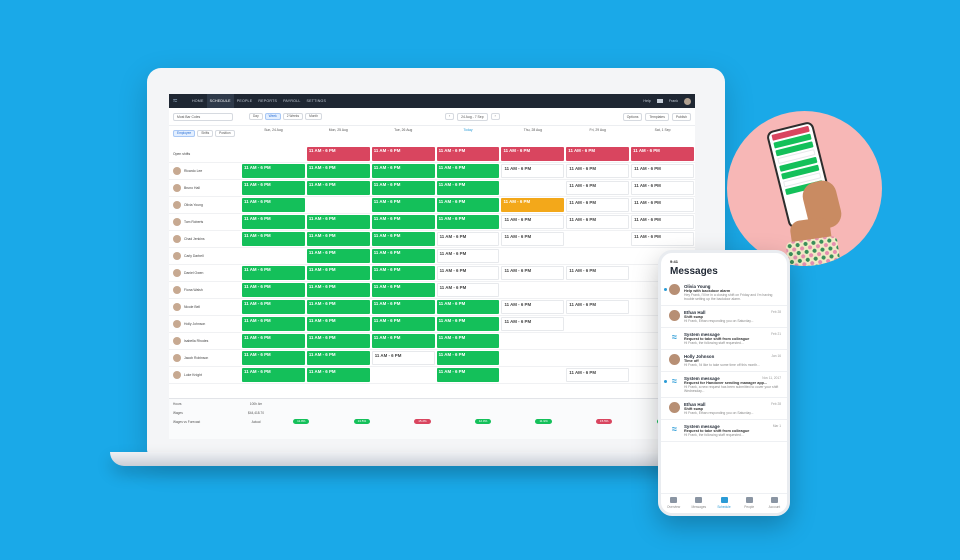 Image resolution: width=960 pixels, height=560 pixels. What do you see at coordinates (657, 116) in the screenshot?
I see `templates-dropdown: Templates` at bounding box center [657, 116].